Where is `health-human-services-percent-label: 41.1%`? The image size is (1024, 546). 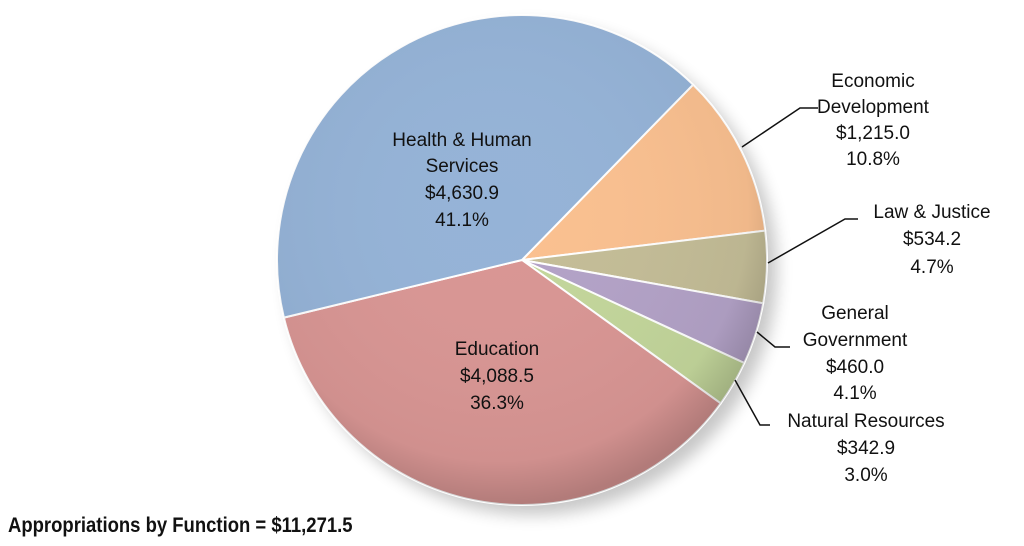 health-human-services-percent-label: 41.1% is located at coordinates (462, 220).